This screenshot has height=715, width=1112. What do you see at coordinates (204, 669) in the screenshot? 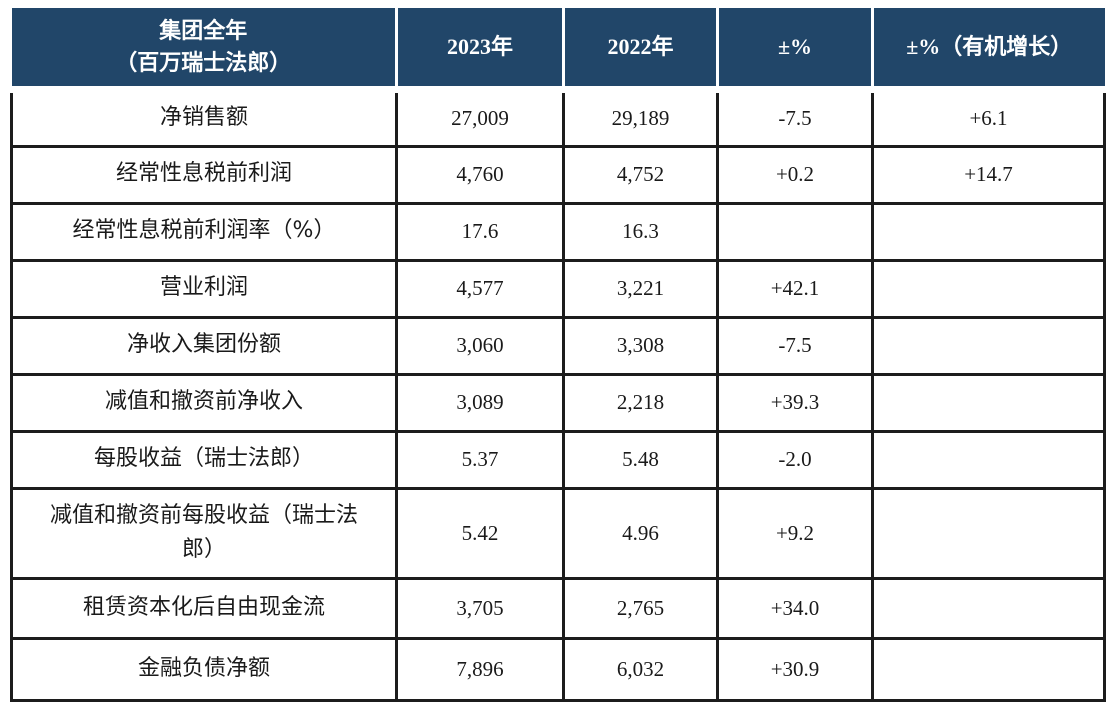
I see `row-label: 金融负债净额` at bounding box center [204, 669].